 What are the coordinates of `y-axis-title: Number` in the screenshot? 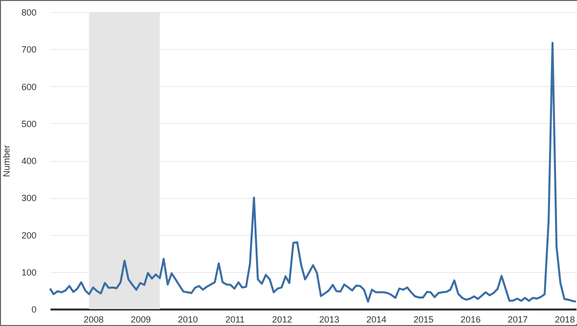 It's located at (6, 161).